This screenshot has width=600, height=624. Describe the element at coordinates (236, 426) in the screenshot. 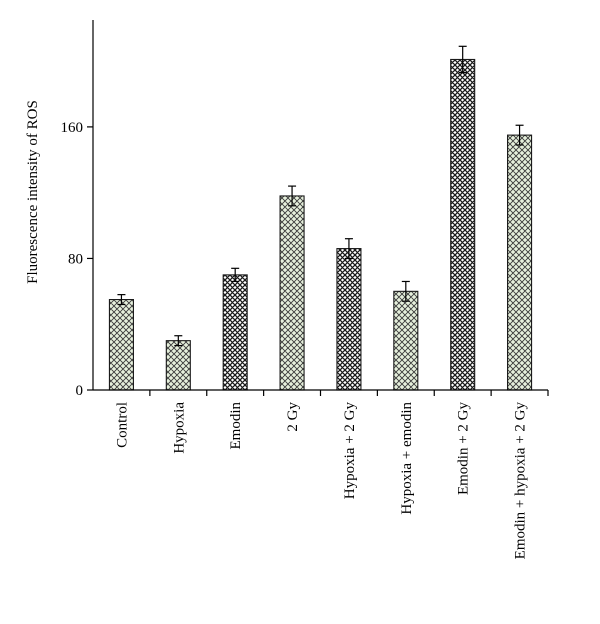

I see `x-category-label: Emodin` at that location.